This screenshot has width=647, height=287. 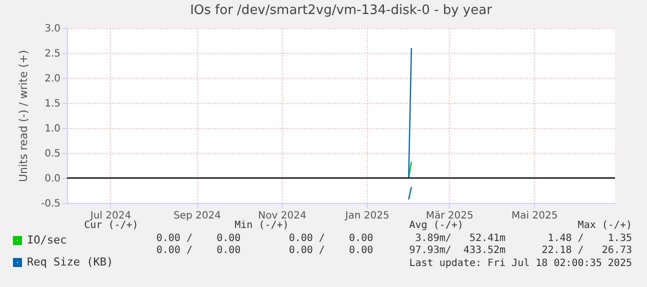 What do you see at coordinates (394, 250) in the screenshot?
I see `text: 0.00 / 0.00 0.00 / 0.00 97.93m/ 433.52m 22.18 / 26.73` at bounding box center [394, 250].